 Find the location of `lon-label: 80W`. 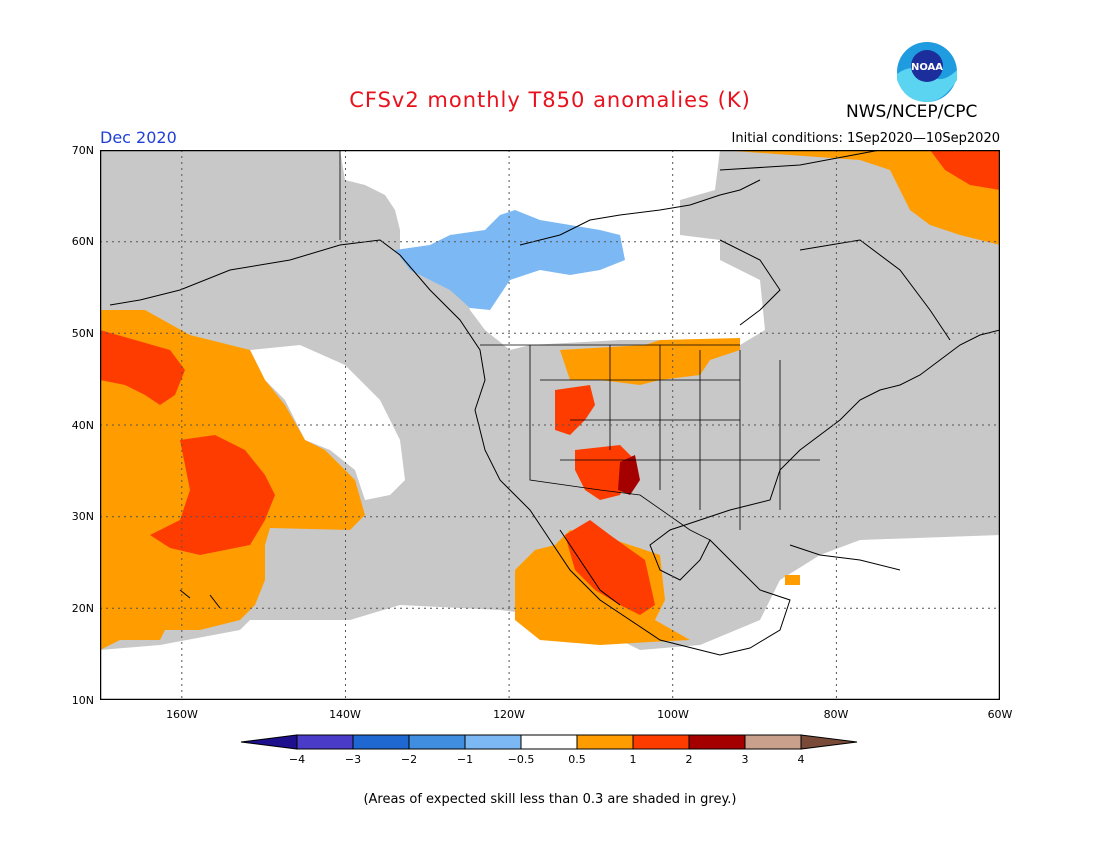

lon-label: 80W is located at coordinates (836, 714).